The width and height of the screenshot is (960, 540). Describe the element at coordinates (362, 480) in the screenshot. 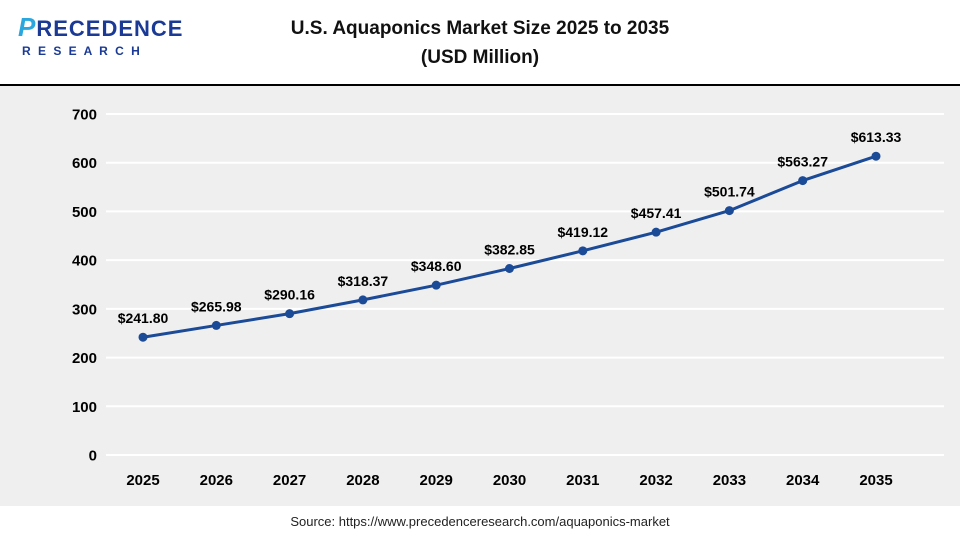

I see `x-tick-label: 2028` at that location.